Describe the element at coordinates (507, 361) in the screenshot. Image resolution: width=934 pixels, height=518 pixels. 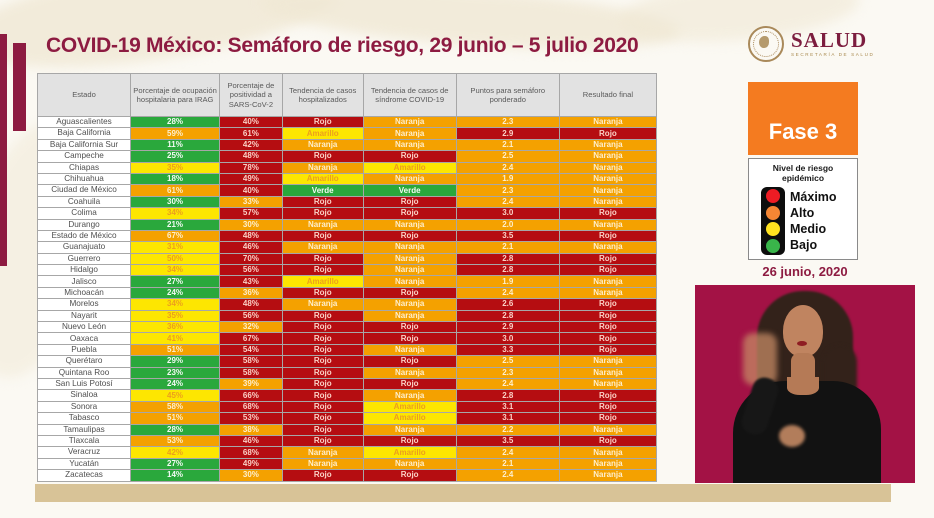
I see `value-cell: 2.5` at that location.